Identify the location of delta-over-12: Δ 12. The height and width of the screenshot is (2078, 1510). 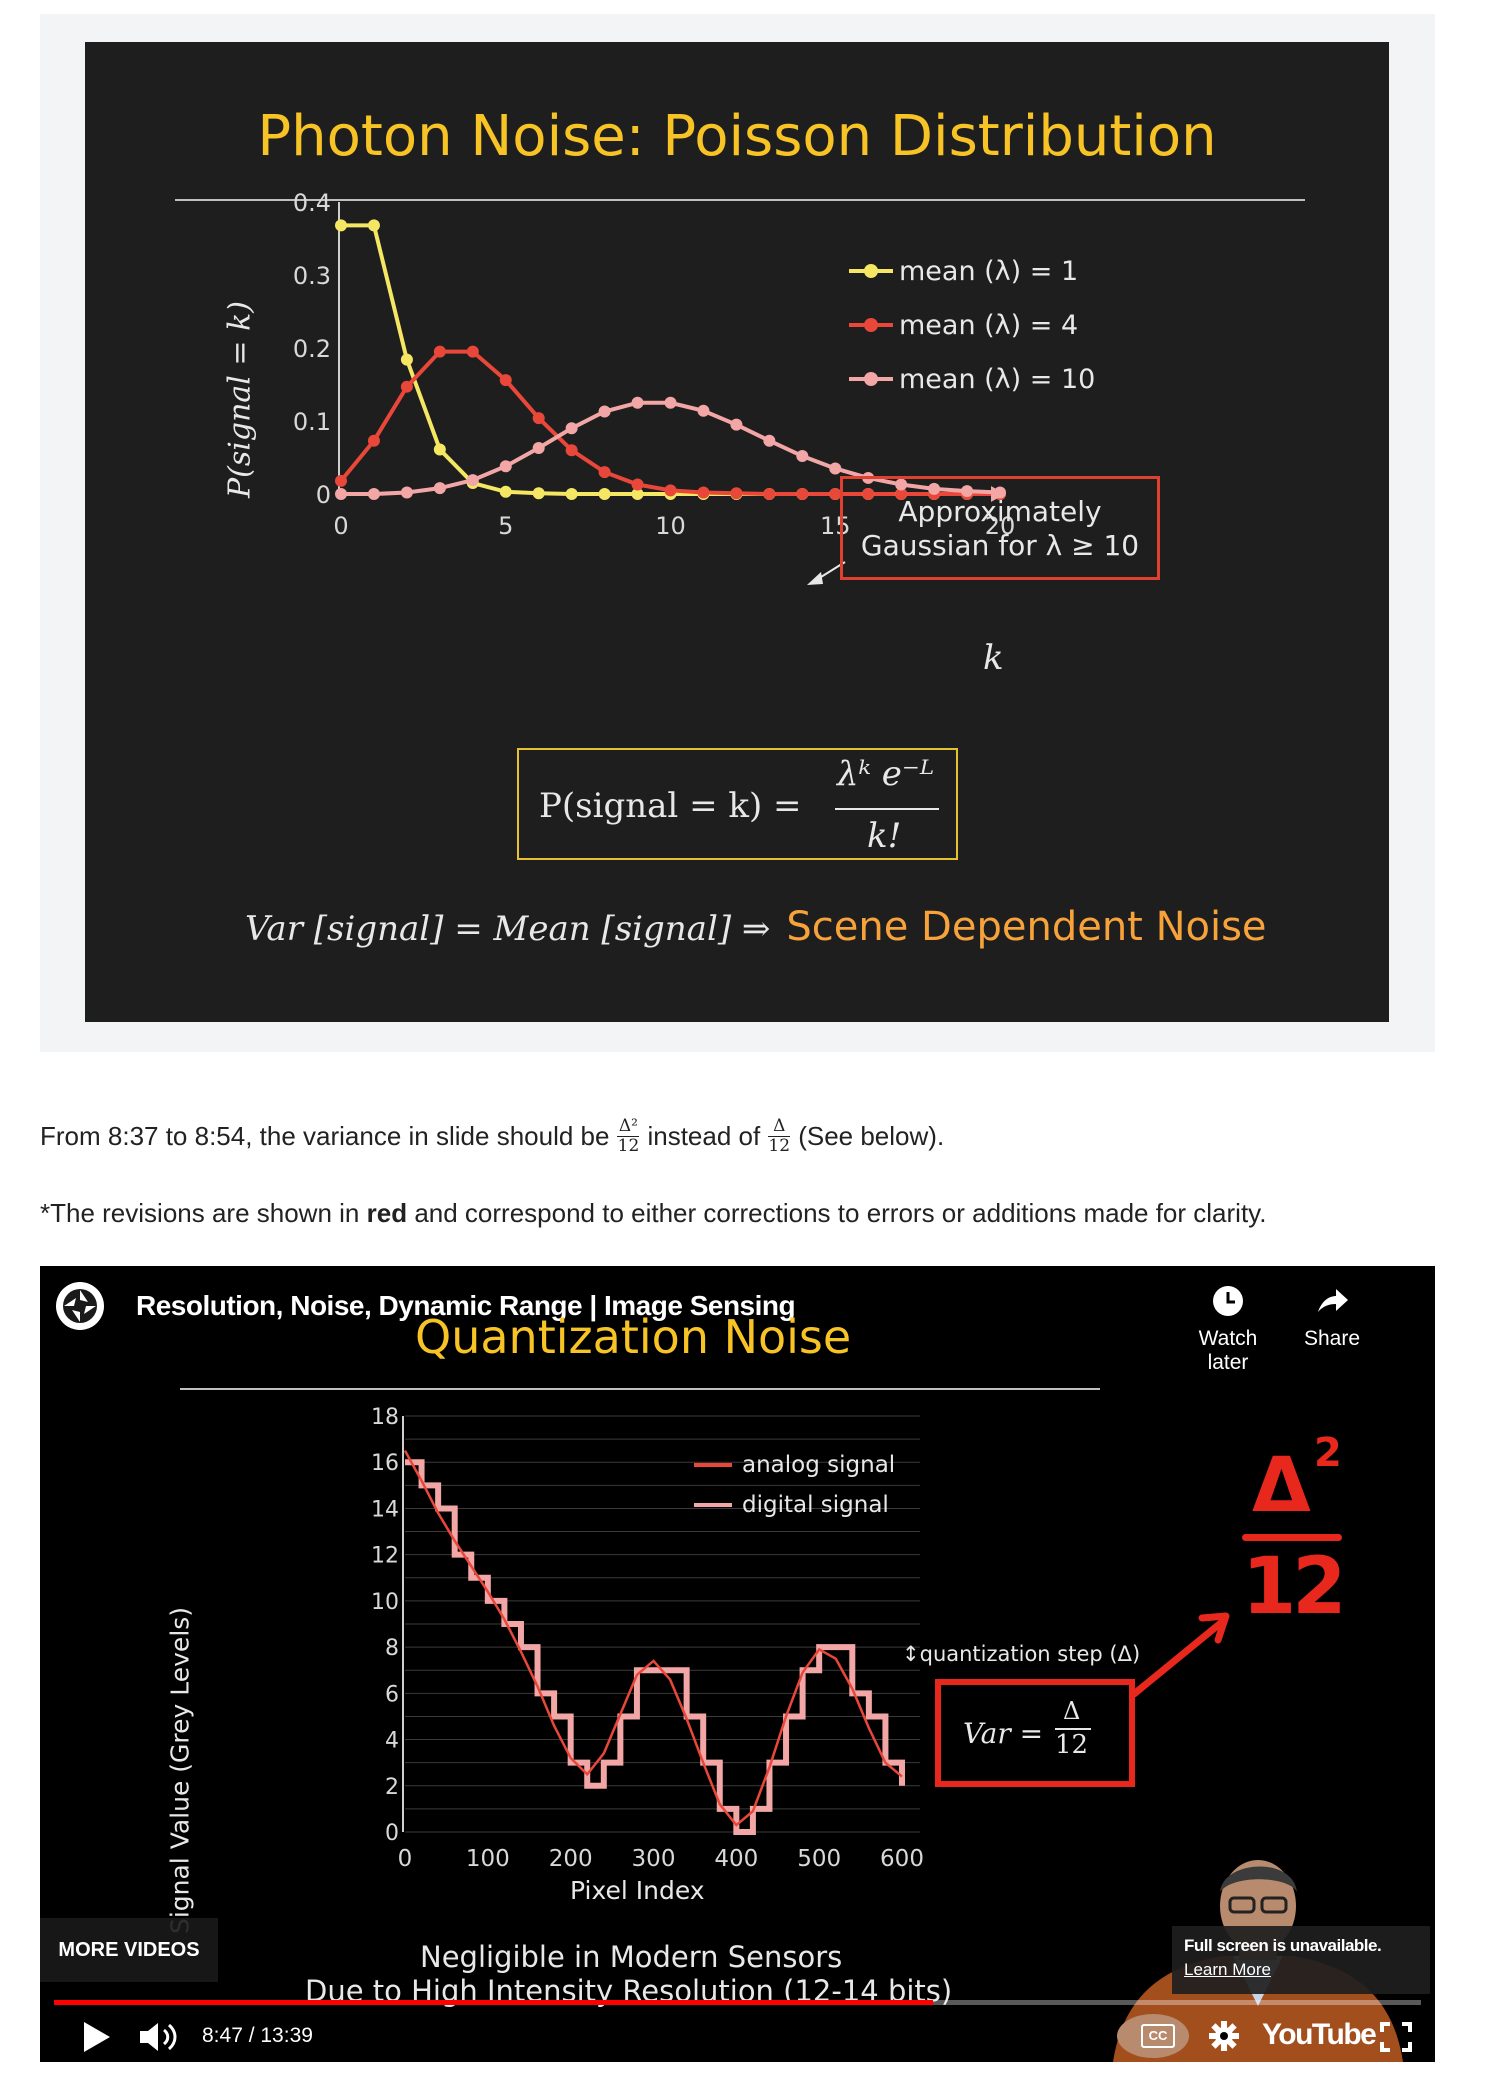
(779, 1136).